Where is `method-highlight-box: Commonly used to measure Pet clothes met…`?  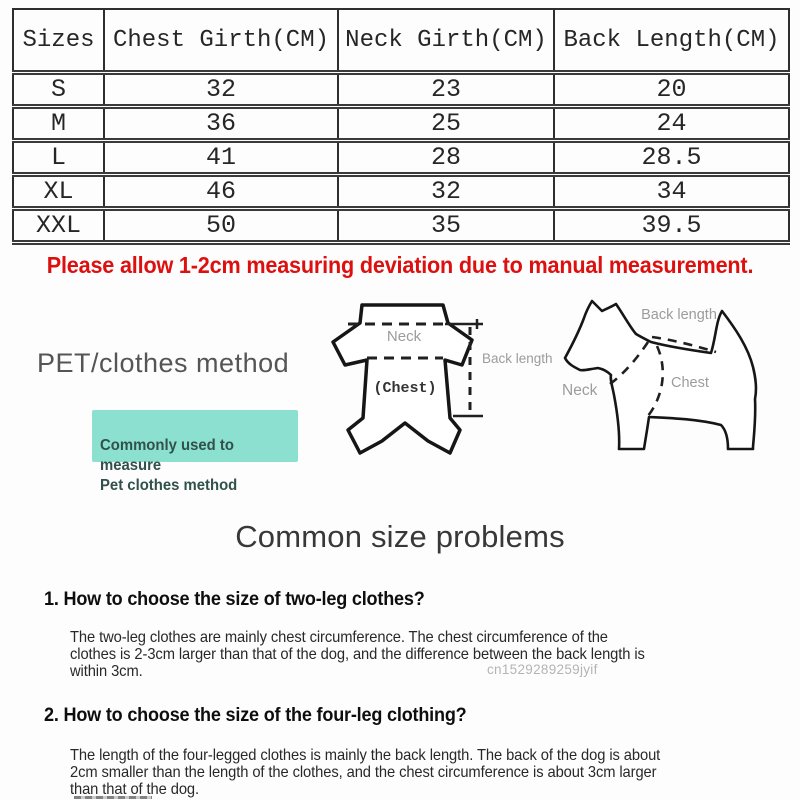
method-highlight-box: Commonly used to measure Pet clothes met… is located at coordinates (195, 452).